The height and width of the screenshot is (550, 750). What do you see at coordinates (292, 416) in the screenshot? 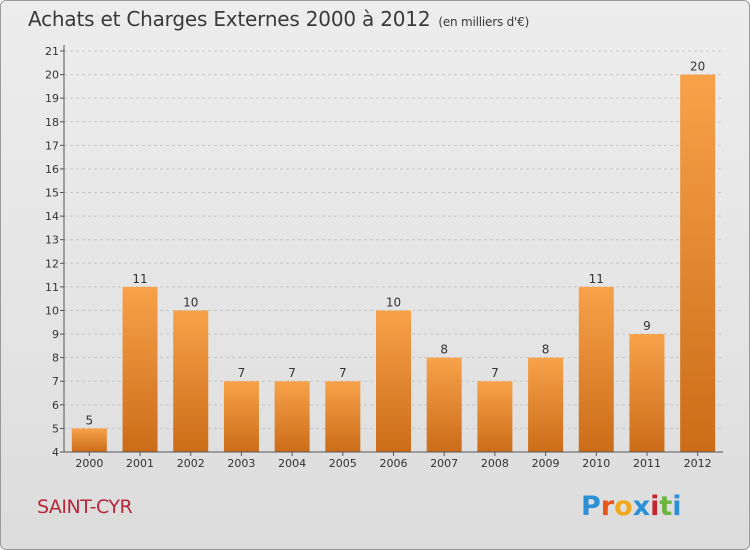
I see `bar-2004` at bounding box center [292, 416].